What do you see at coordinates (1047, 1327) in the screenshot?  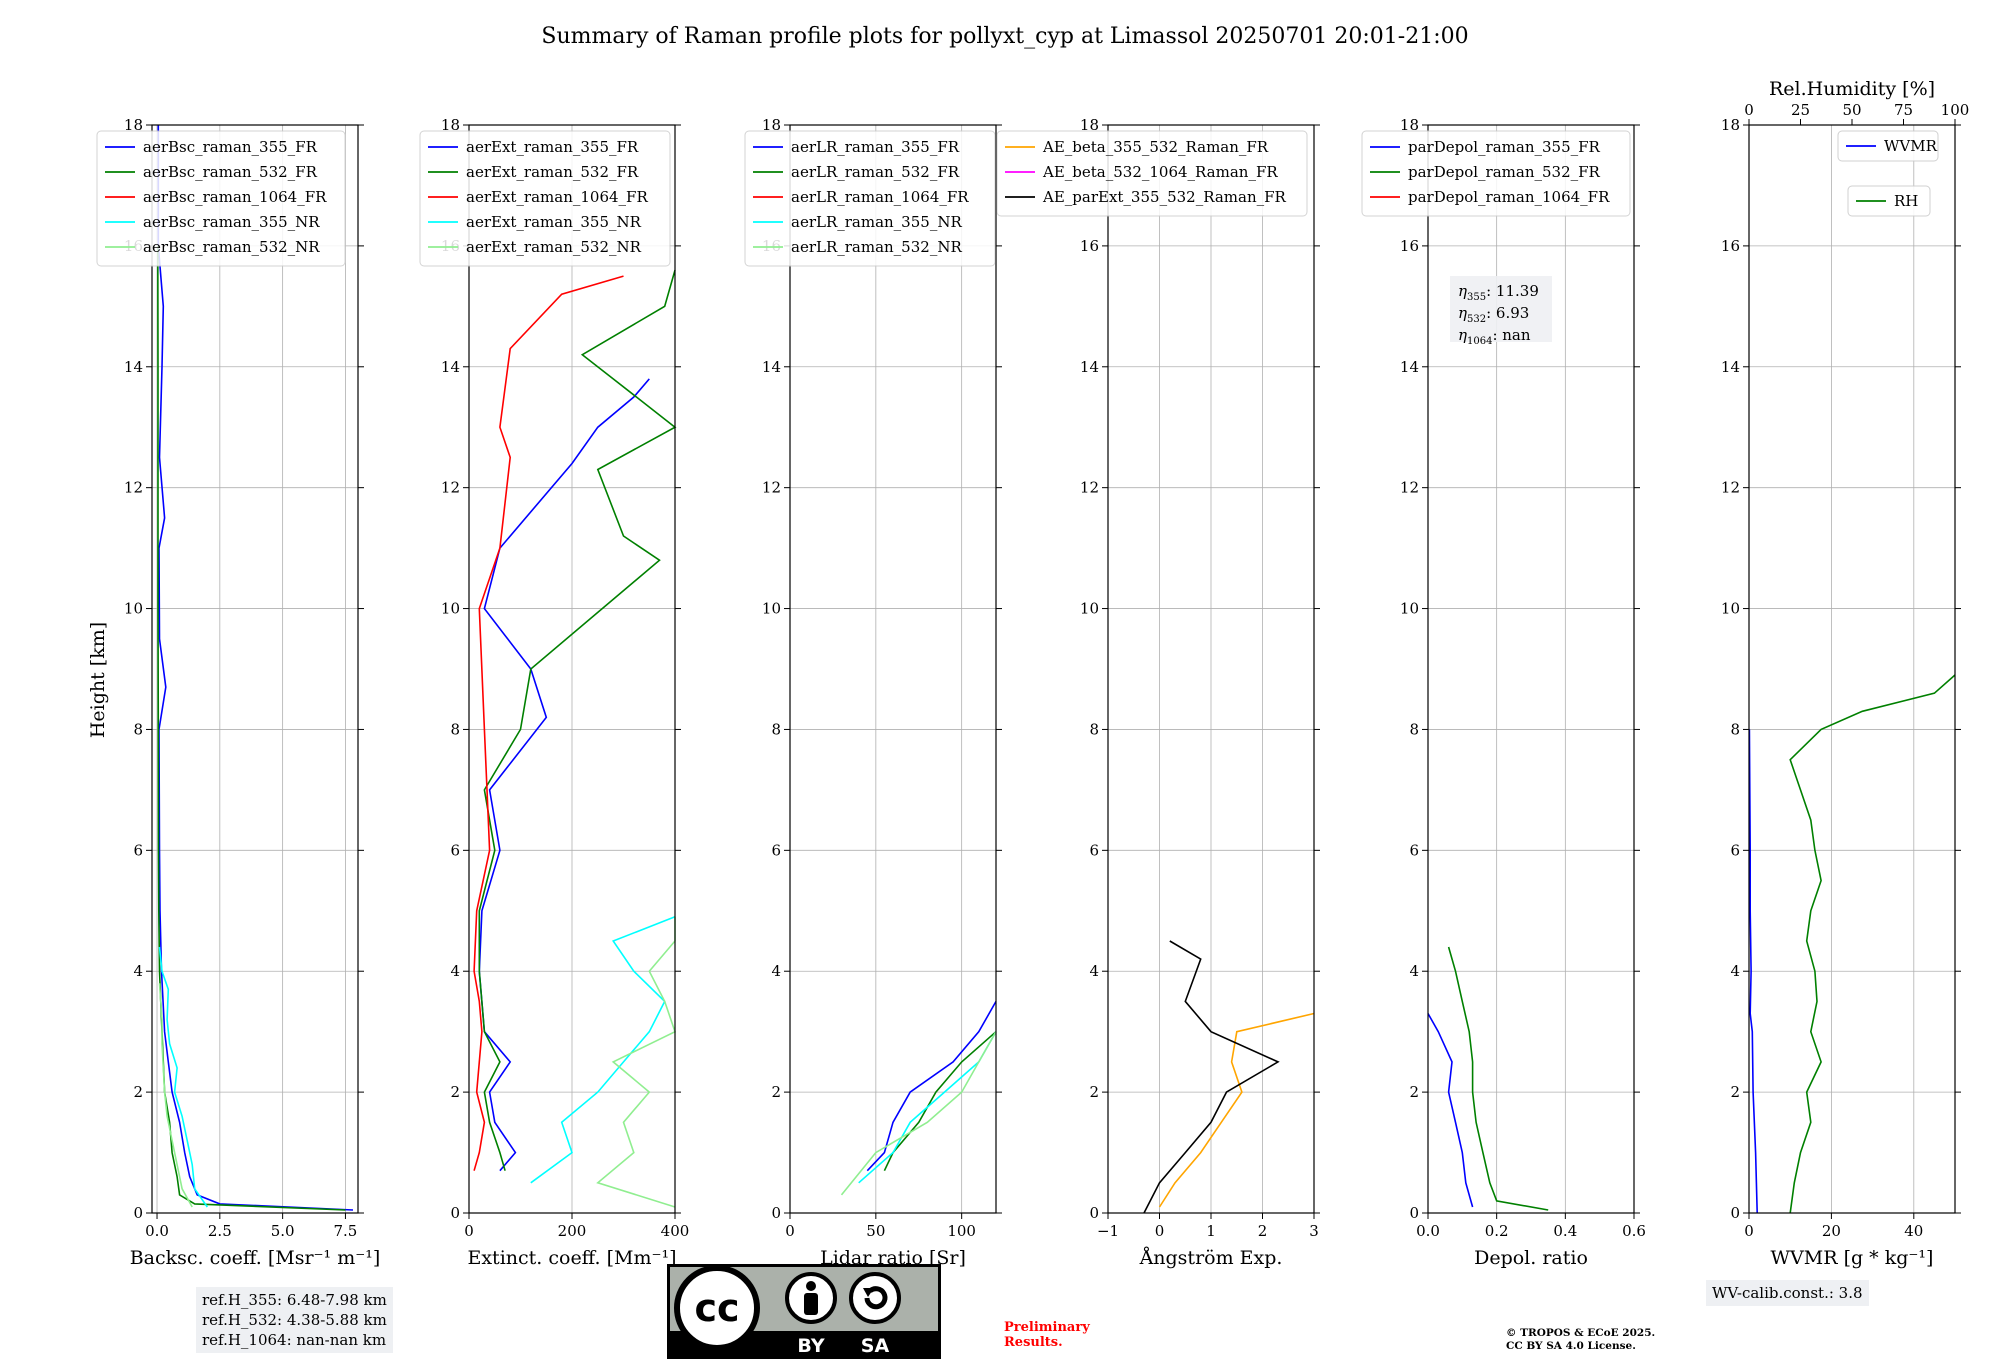 I see `preliminary-line-1: Preliminary` at bounding box center [1047, 1327].